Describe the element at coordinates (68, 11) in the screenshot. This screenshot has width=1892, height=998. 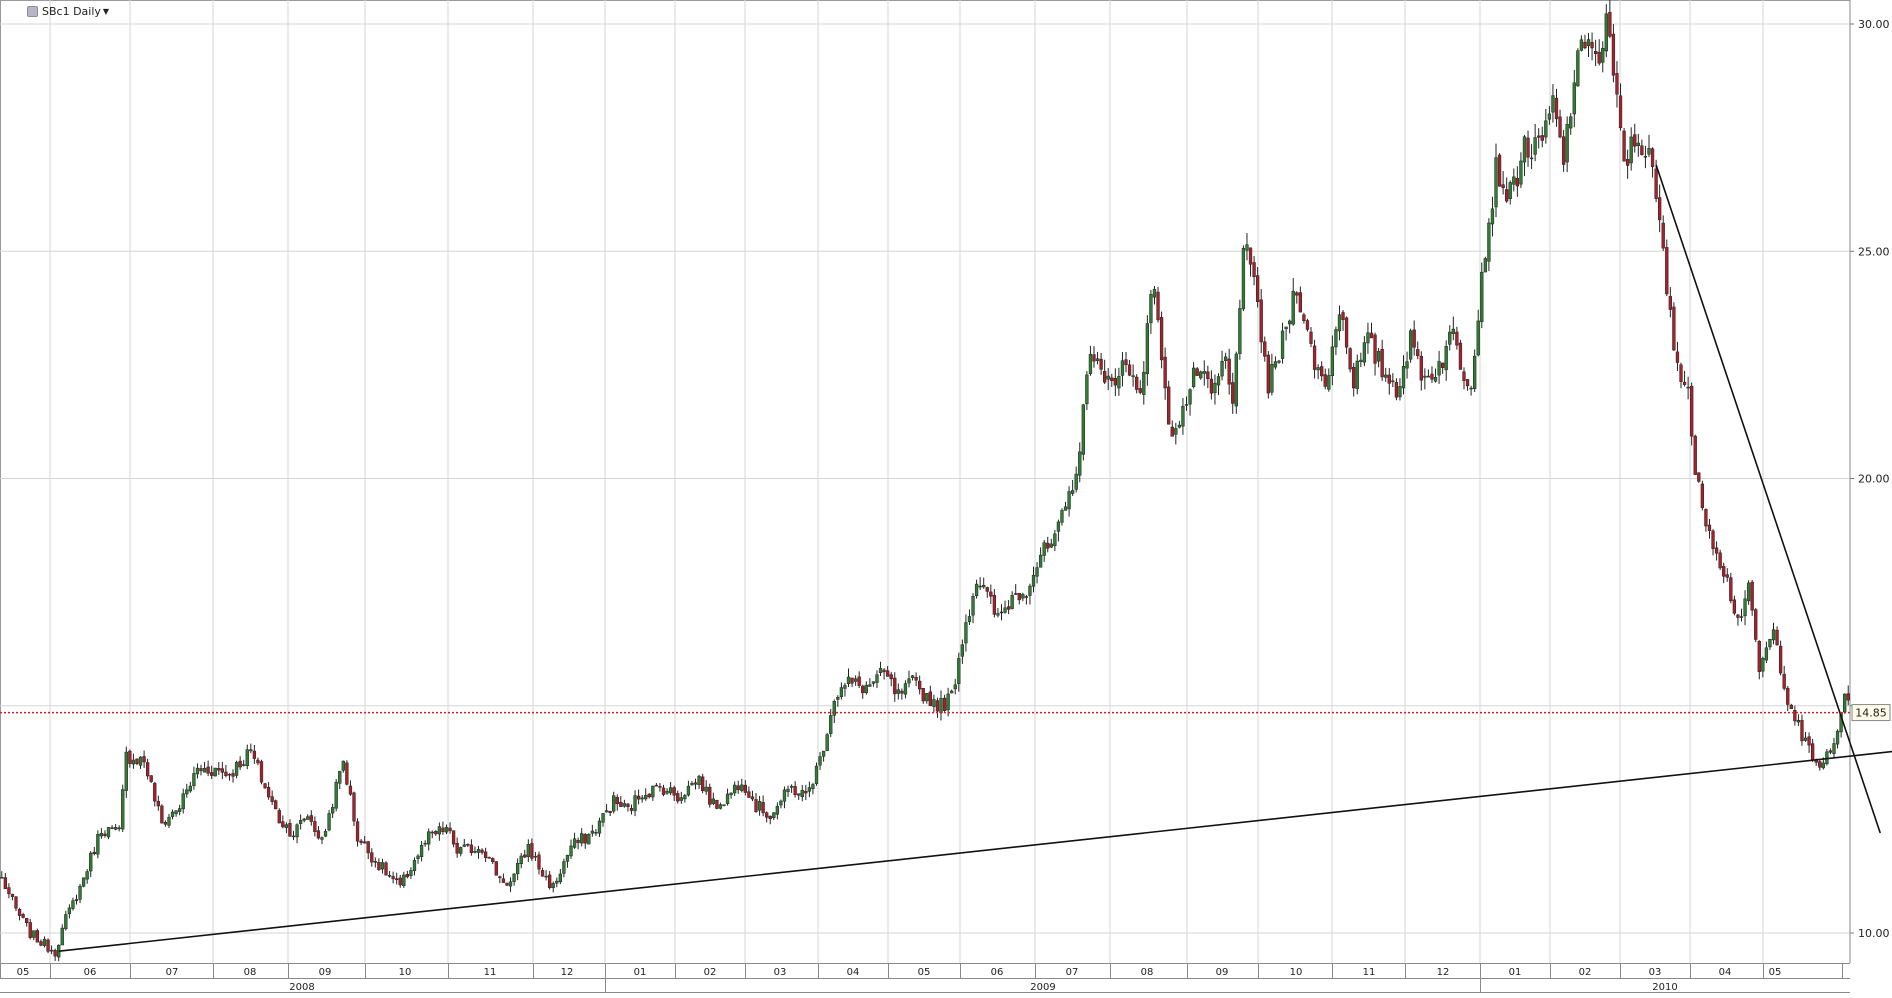
I see `chart-header: SBc1 Daily ▼` at that location.